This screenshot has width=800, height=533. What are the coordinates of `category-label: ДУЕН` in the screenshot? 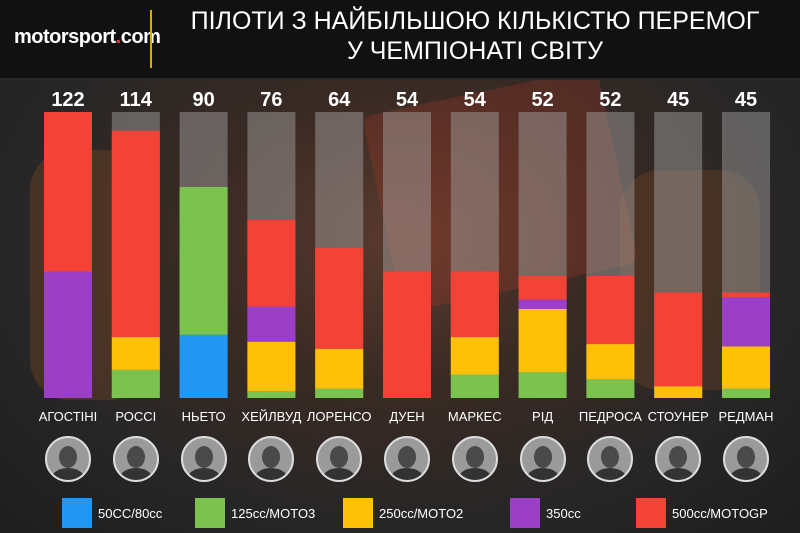 It's located at (406, 416).